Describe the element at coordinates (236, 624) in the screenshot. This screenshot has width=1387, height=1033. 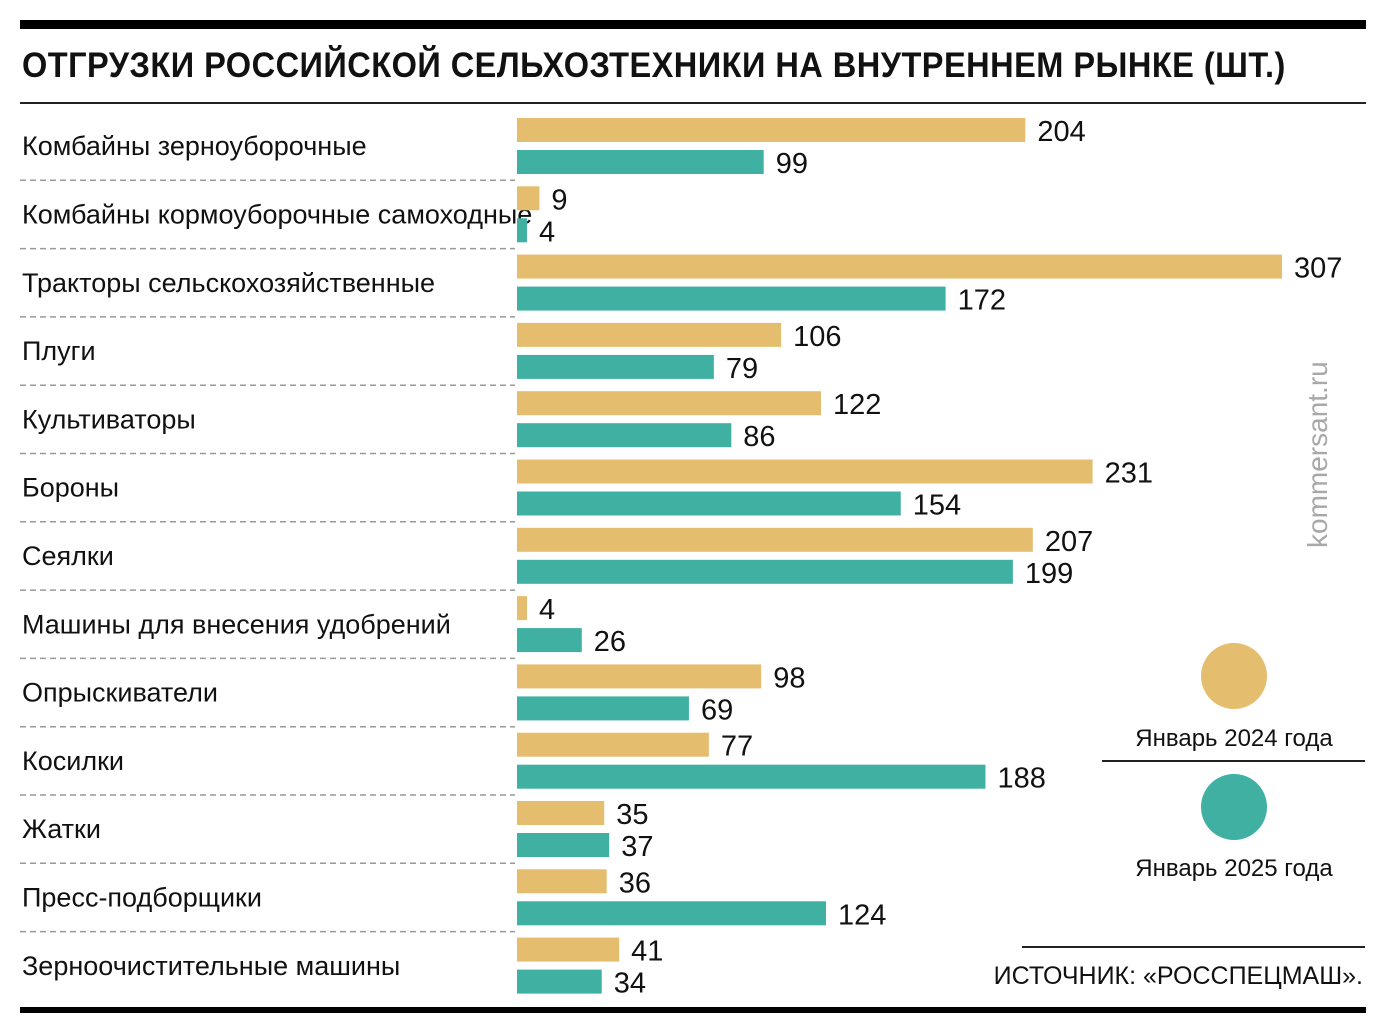
I see `category-label: Машины для внесения удобрений` at that location.